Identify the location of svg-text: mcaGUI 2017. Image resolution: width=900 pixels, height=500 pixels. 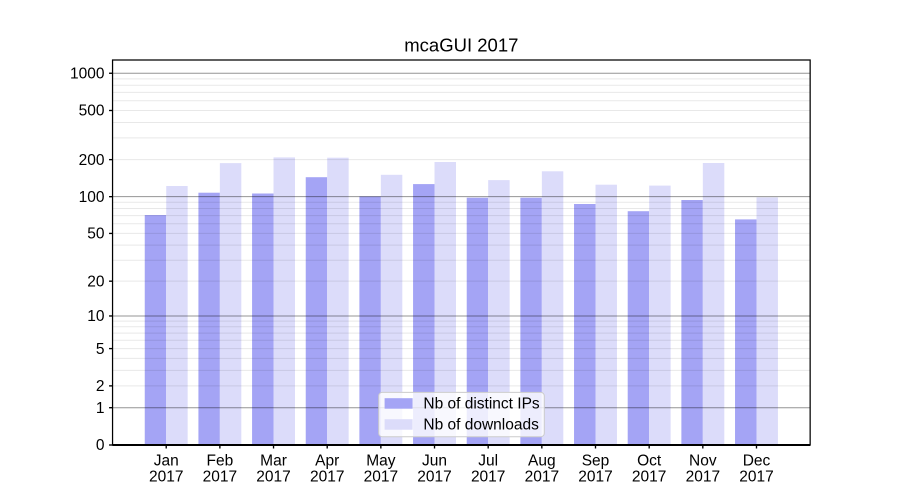
(461, 45).